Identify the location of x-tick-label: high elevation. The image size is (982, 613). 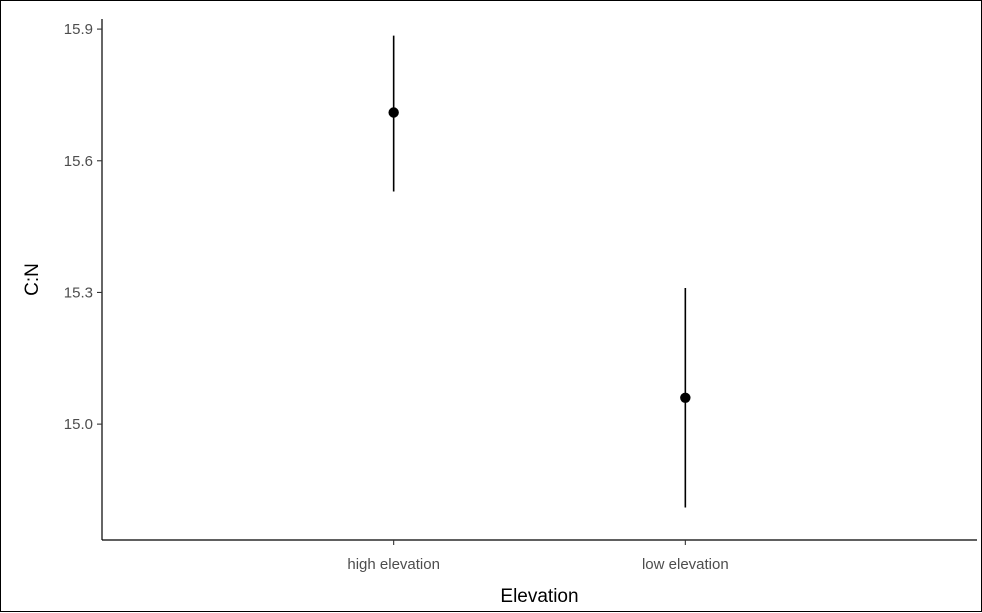
(393, 564).